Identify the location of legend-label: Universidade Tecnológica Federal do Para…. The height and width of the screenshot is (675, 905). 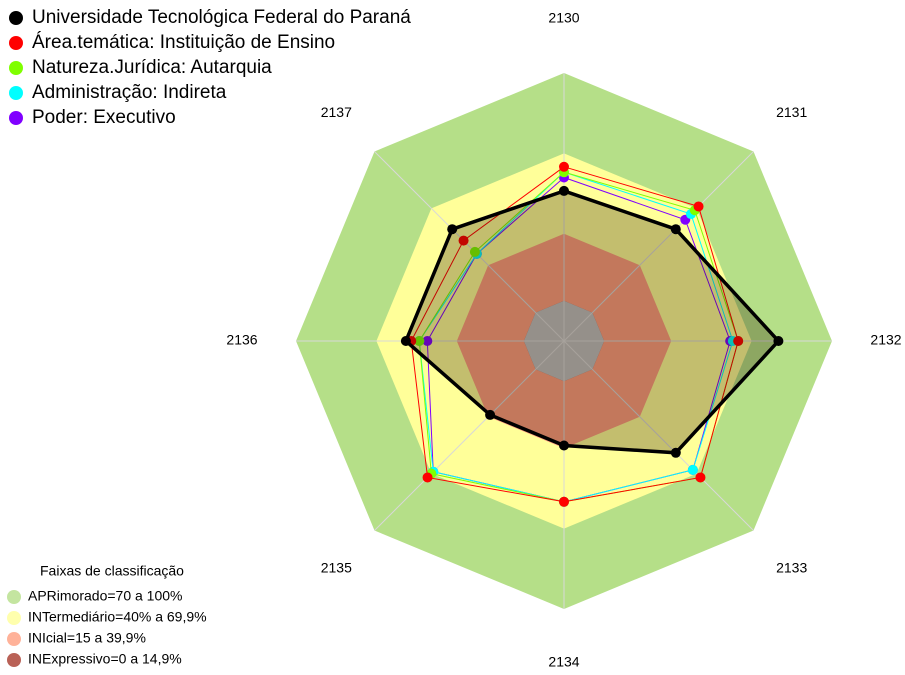
(221, 17).